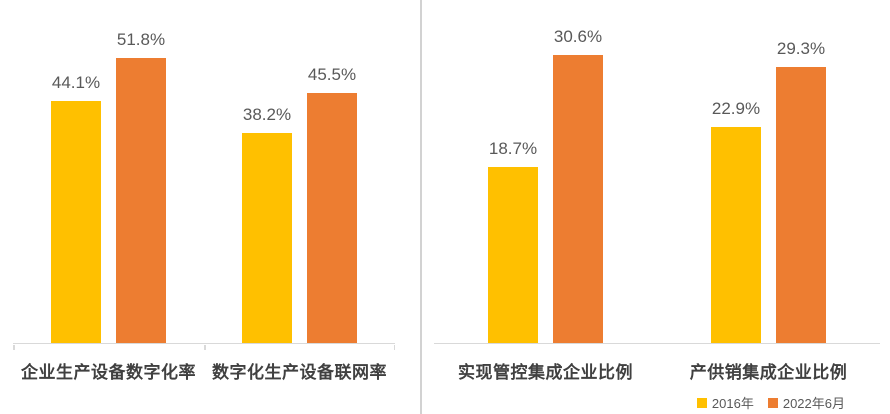 The image size is (890, 414). I want to click on bar-group-item: 30.6%, so click(578, 184).